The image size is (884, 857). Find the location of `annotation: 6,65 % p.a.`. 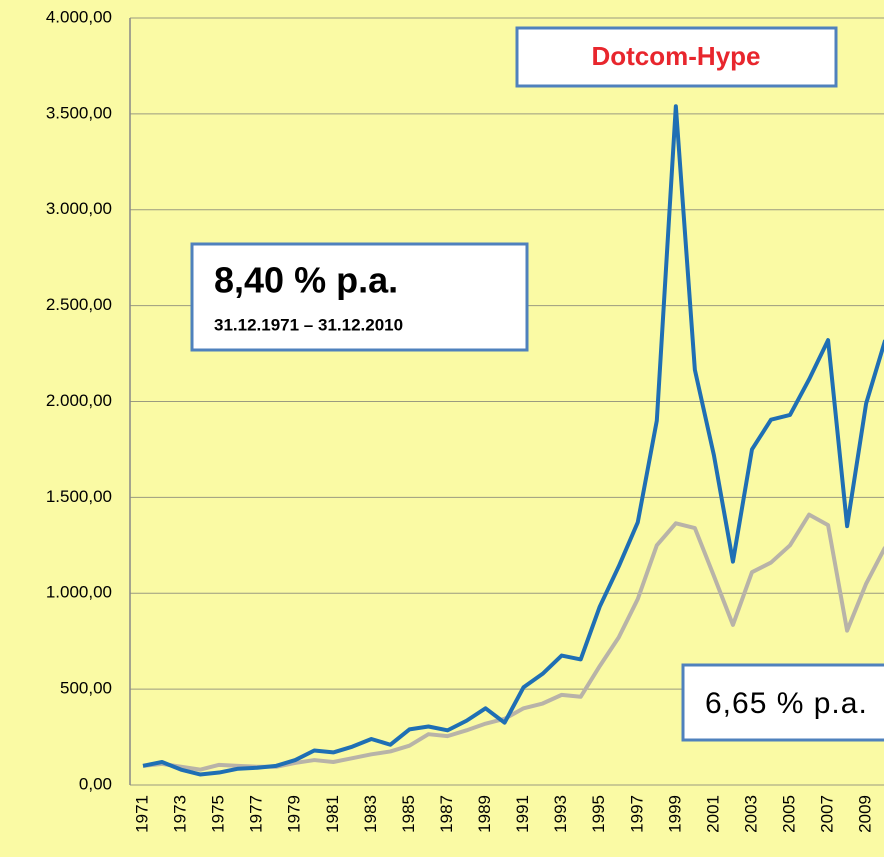

annotation: 6,65 % p.a. is located at coordinates (786, 703).